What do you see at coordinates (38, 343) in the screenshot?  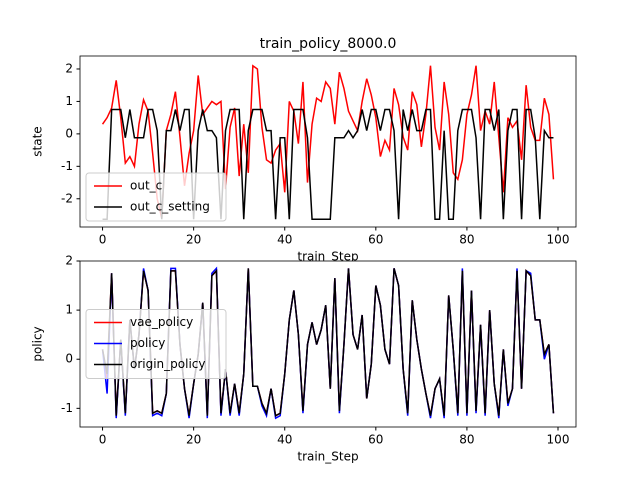 I see `y-axis-label: policy` at bounding box center [38, 343].